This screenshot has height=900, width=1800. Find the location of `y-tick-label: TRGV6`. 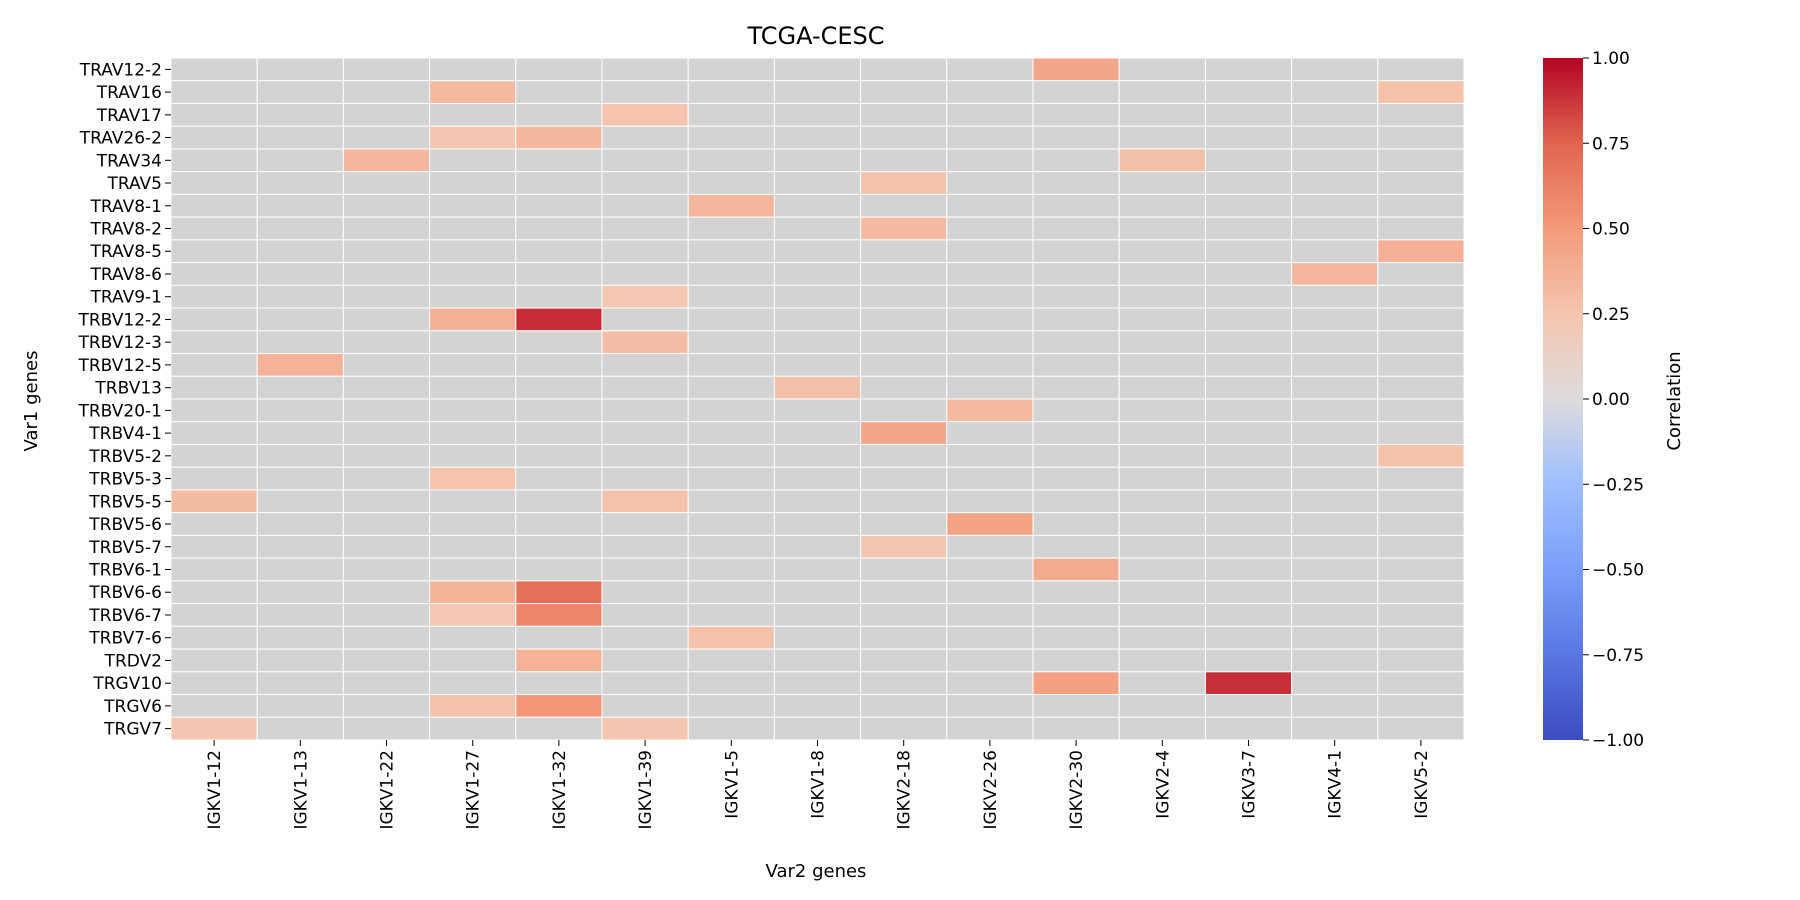

y-tick-label: TRGV6 is located at coordinates (132, 707).